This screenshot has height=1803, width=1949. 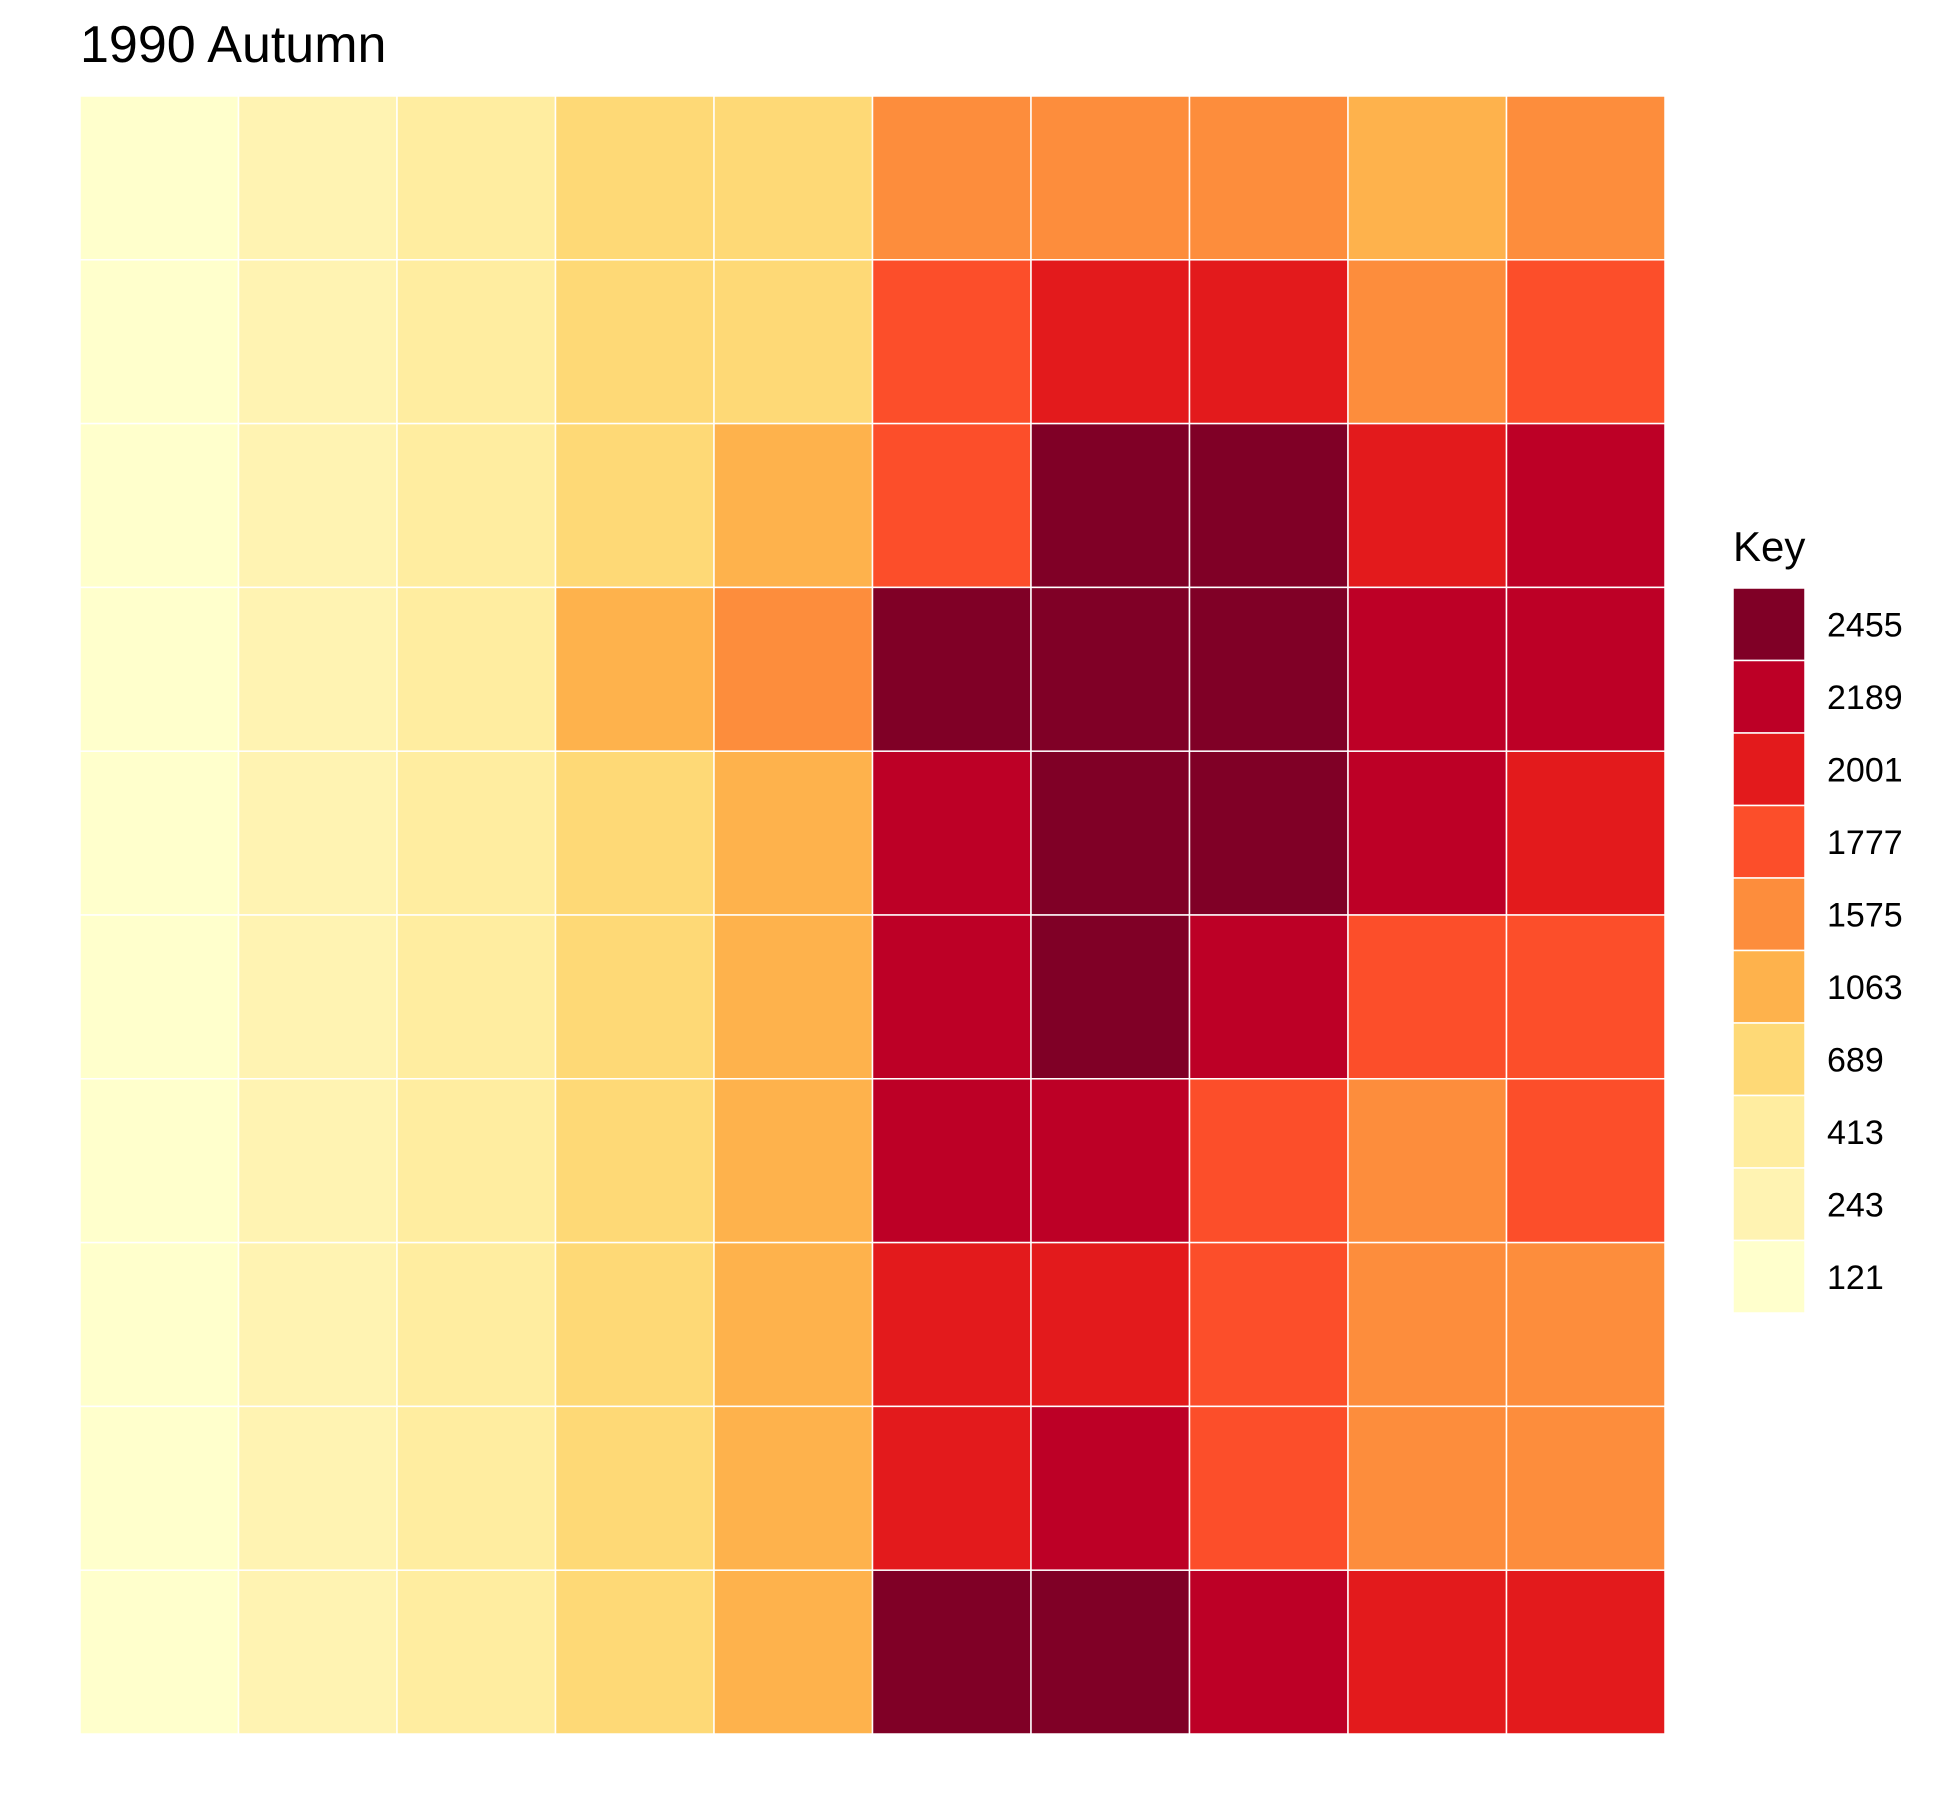 I want to click on legend-label: 1777, so click(x=1865, y=843).